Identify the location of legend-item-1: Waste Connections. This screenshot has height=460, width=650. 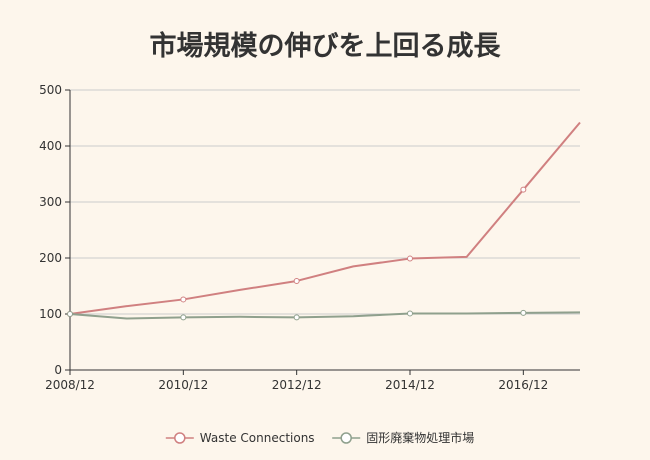
(240, 438).